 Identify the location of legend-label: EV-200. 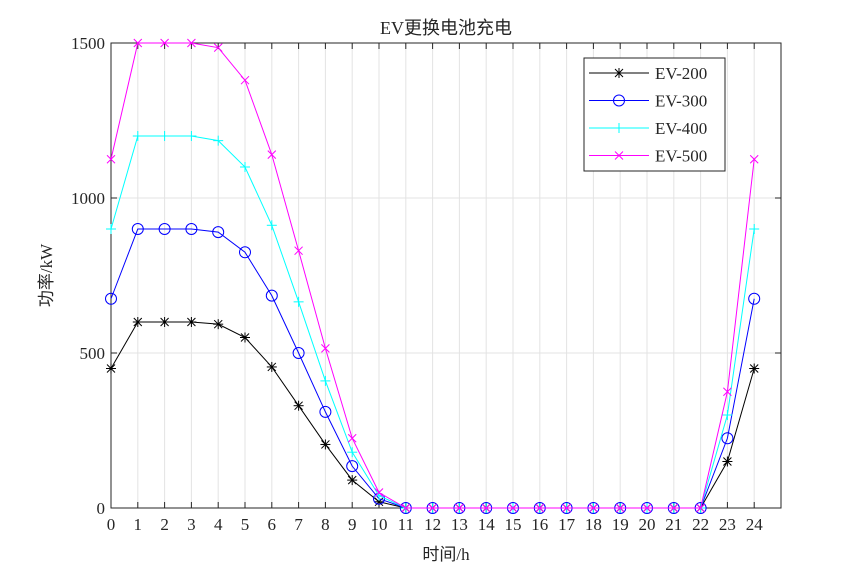
(681, 73).